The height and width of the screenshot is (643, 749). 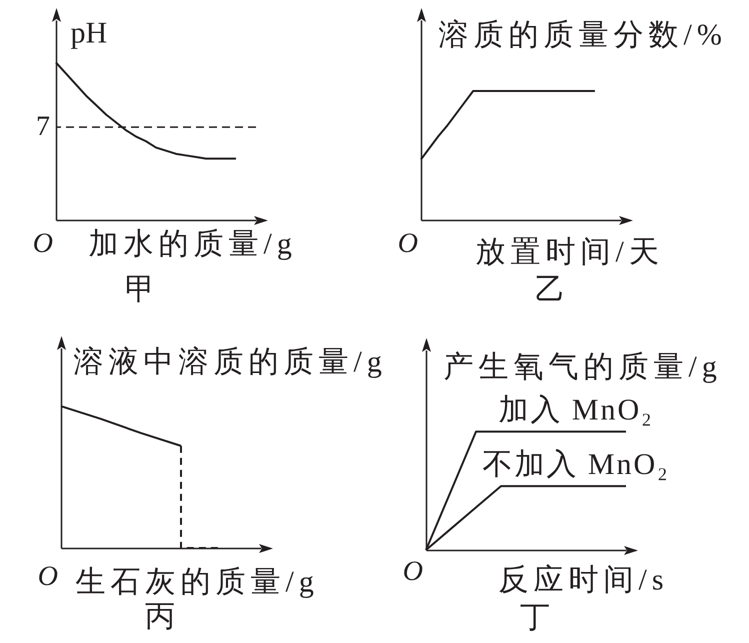 What do you see at coordinates (576, 410) in the screenshot?
I see `series-label: 加入 MnO₂` at bounding box center [576, 410].